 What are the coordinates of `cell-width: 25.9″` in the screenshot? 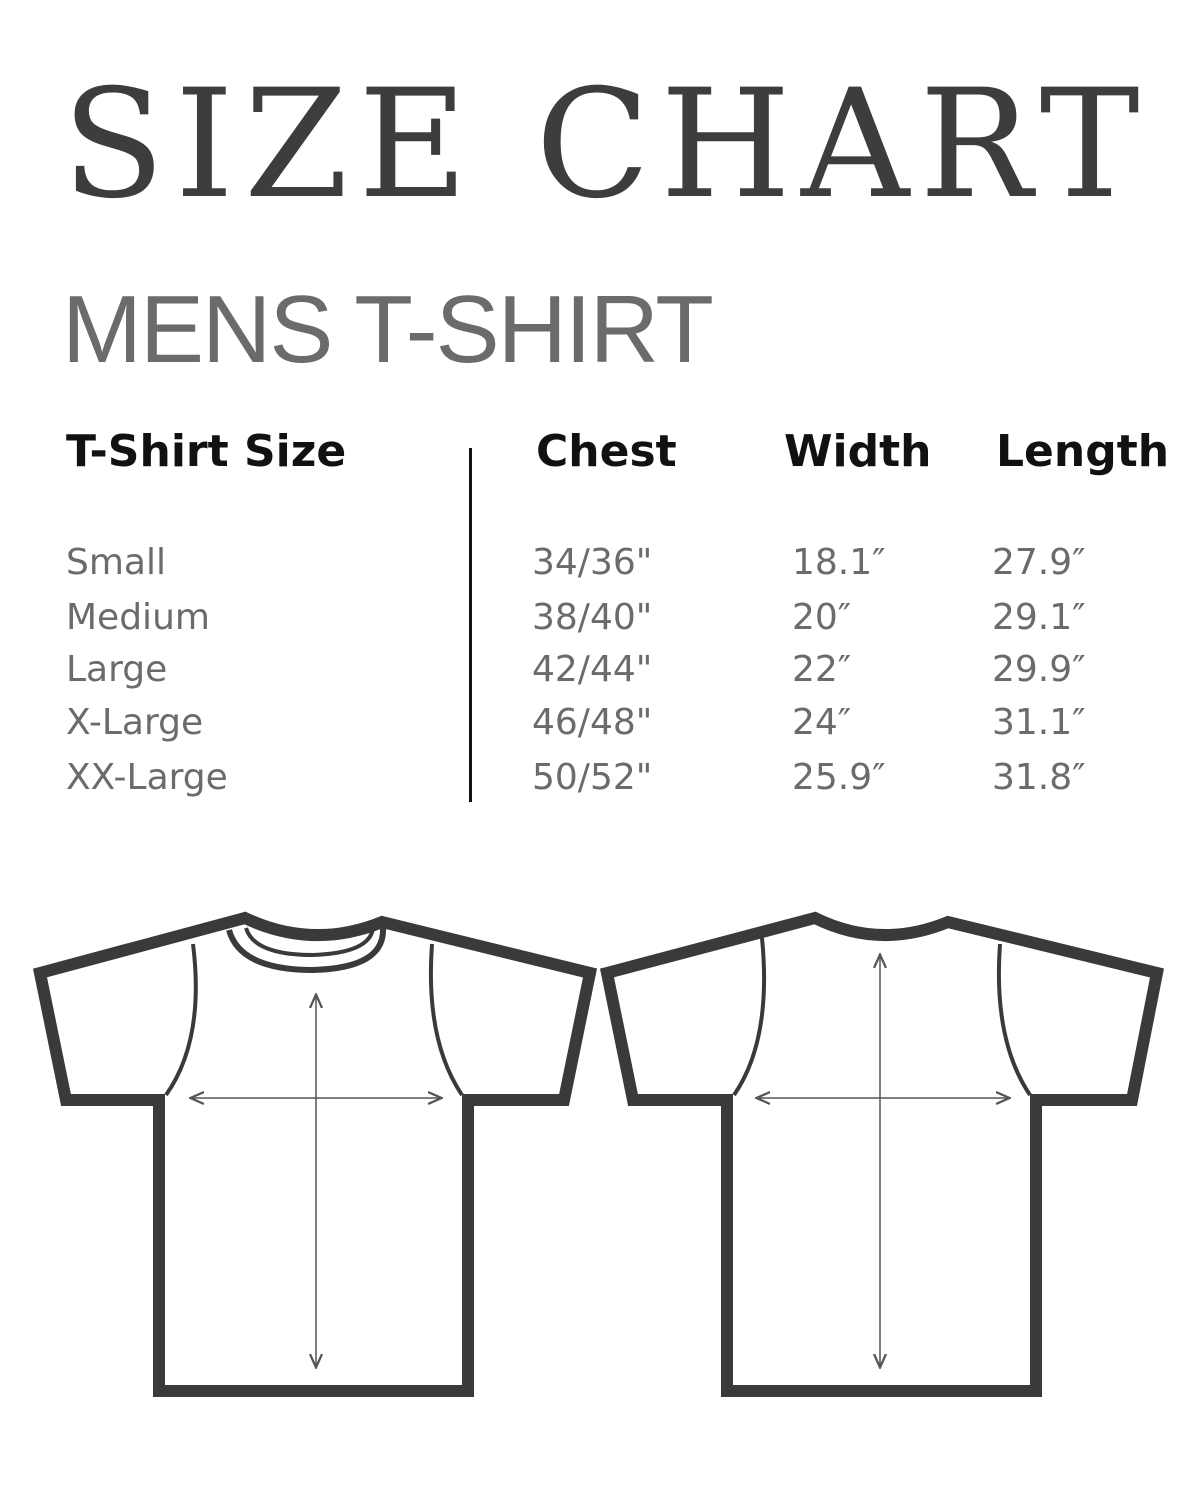 It's located at (839, 777).